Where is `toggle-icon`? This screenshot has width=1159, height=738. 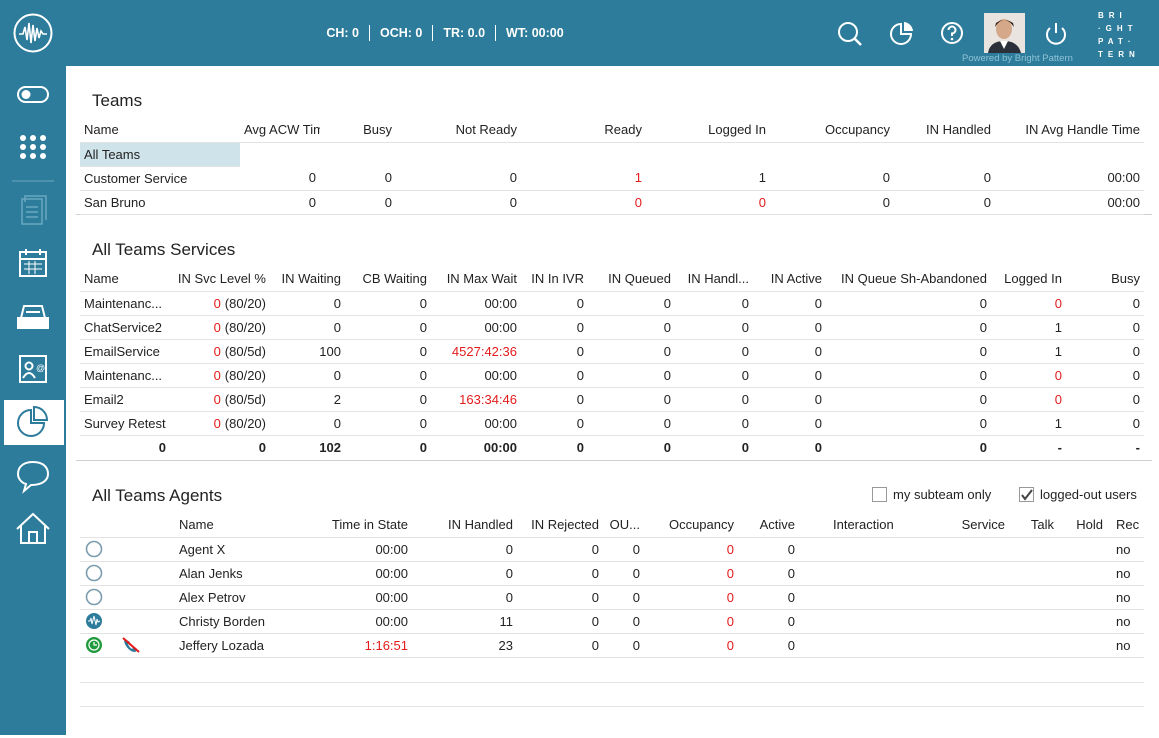 toggle-icon is located at coordinates (33, 94).